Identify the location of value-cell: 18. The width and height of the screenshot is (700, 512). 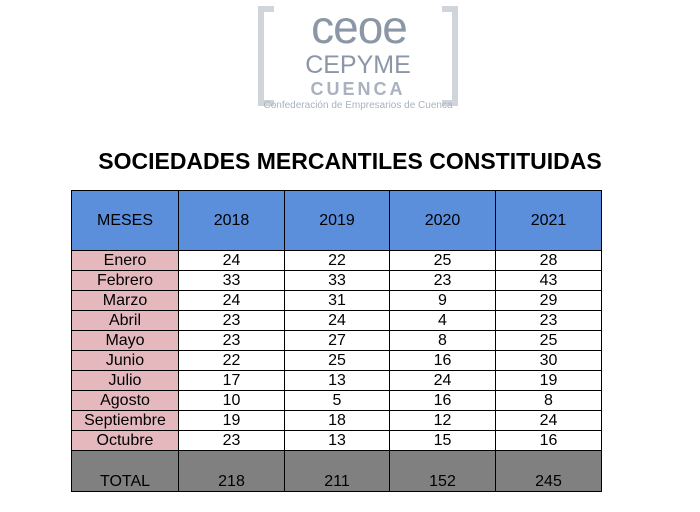
(337, 420).